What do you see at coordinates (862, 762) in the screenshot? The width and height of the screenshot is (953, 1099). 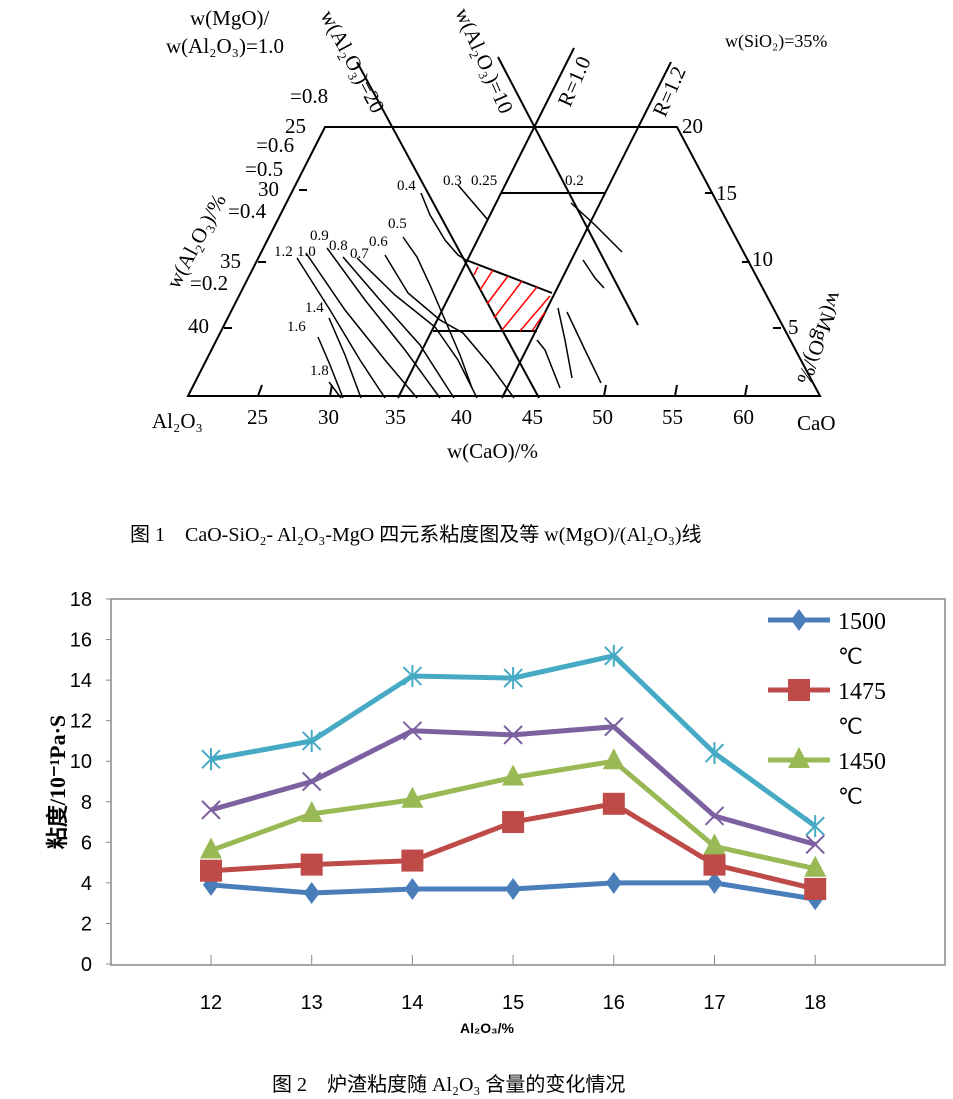 I see `legend-label: 1450` at bounding box center [862, 762].